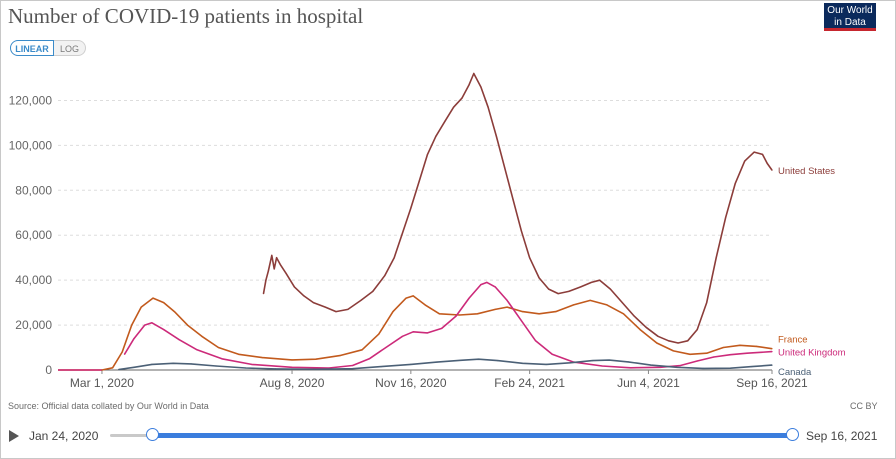 This screenshot has height=459, width=896. I want to click on timeline-end-handle, so click(792, 434).